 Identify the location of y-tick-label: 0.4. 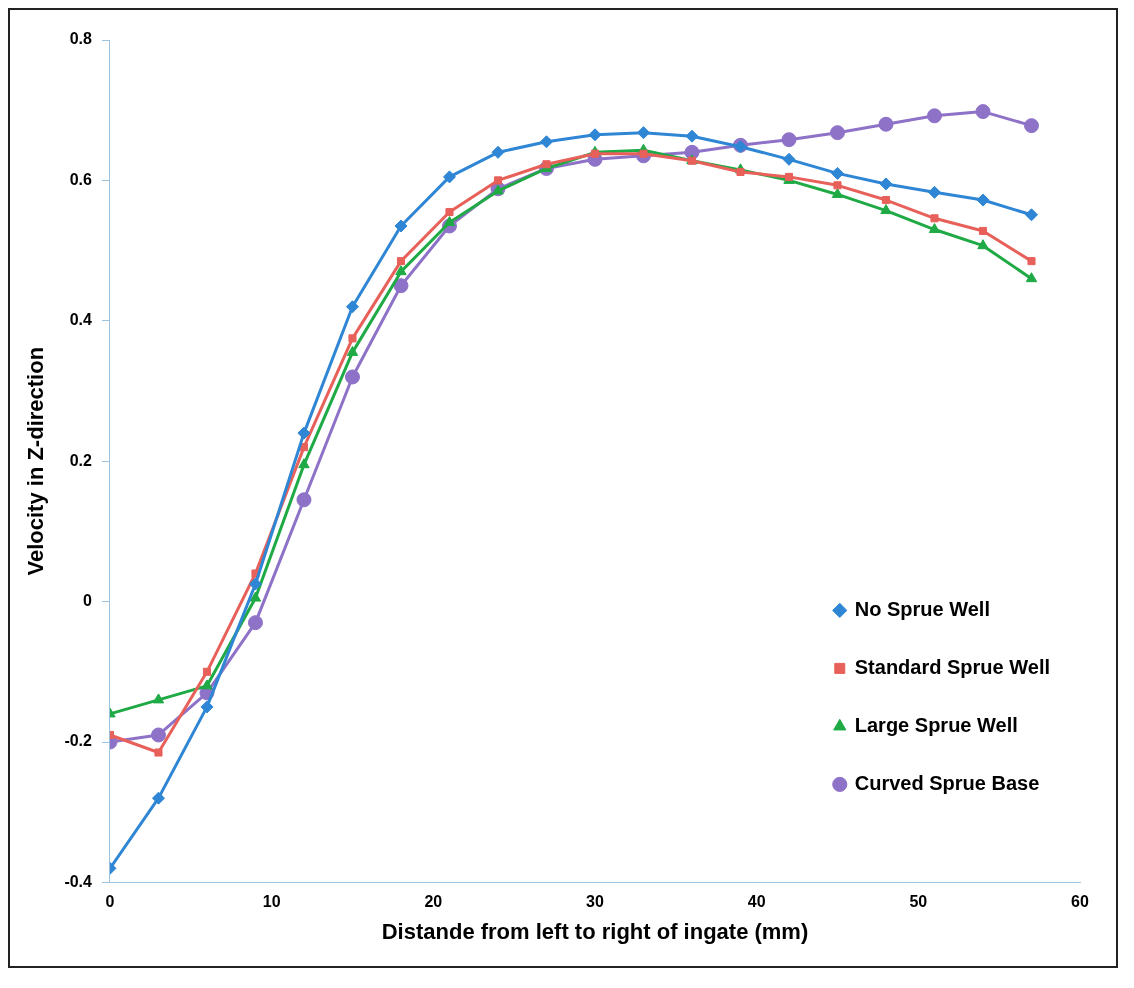
(81, 320).